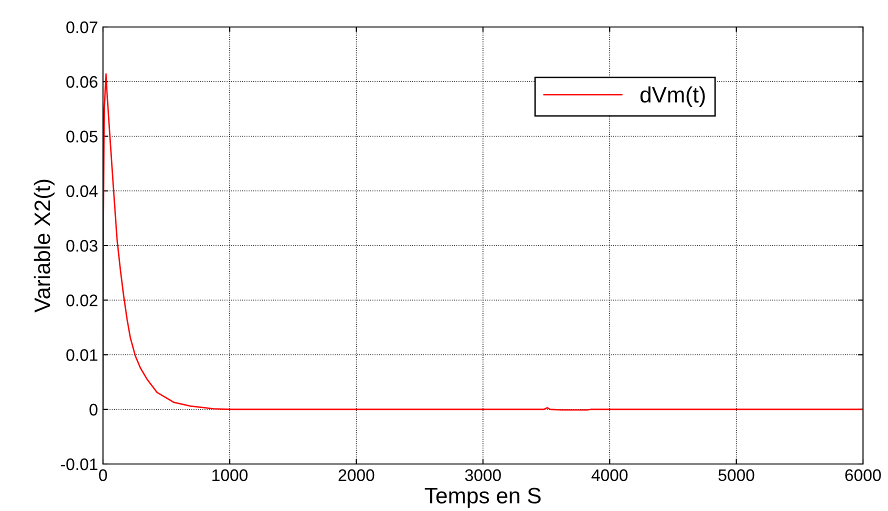 Image resolution: width=888 pixels, height=511 pixels. Describe the element at coordinates (82, 82) in the screenshot. I see `y-tick-label: 0.06` at that location.